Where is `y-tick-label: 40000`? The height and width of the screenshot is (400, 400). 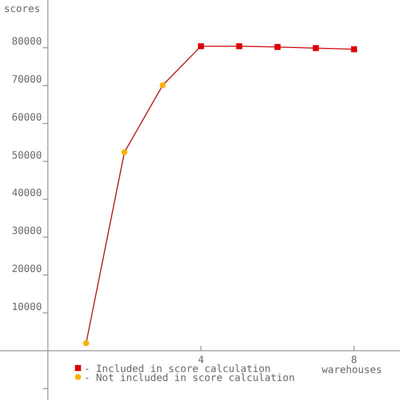
y-tick-label: 40000 is located at coordinates (27, 194).